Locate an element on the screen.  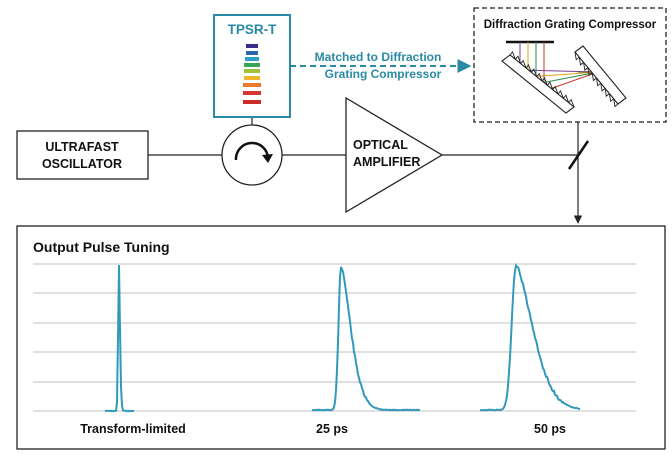
amplifier-label-line1: OPTICAL is located at coordinates (380, 145).